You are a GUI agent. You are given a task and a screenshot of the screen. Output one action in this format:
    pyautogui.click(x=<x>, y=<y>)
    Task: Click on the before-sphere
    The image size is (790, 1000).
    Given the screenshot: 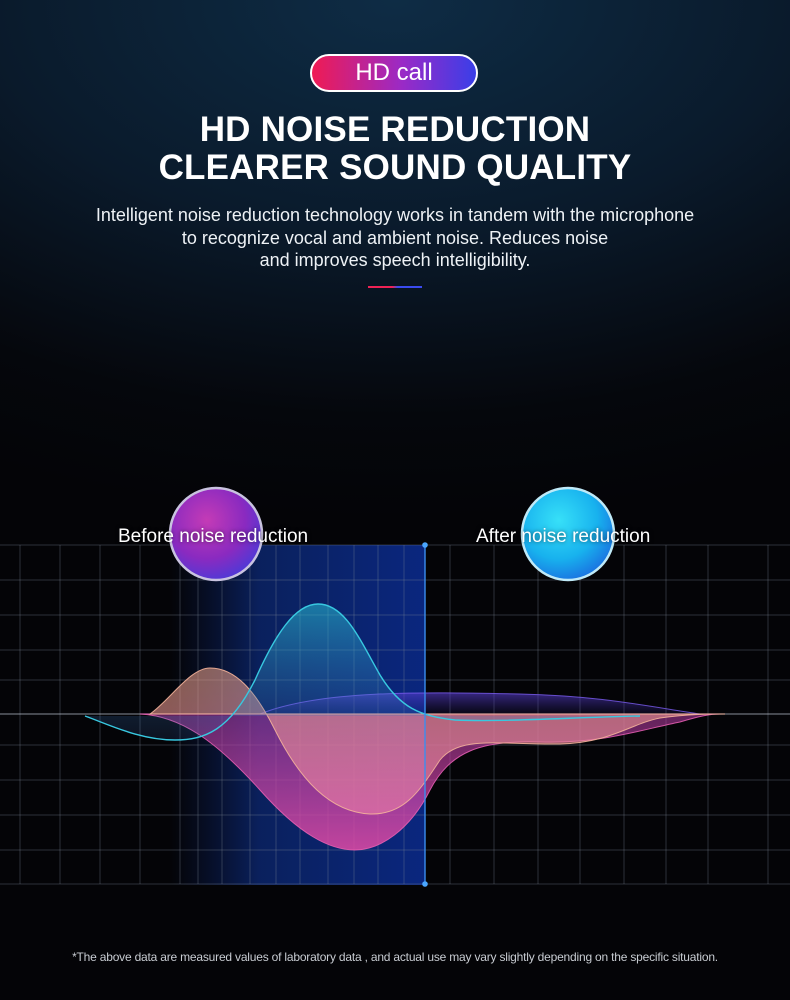 What is the action you would take?
    pyautogui.click(x=216, y=534)
    